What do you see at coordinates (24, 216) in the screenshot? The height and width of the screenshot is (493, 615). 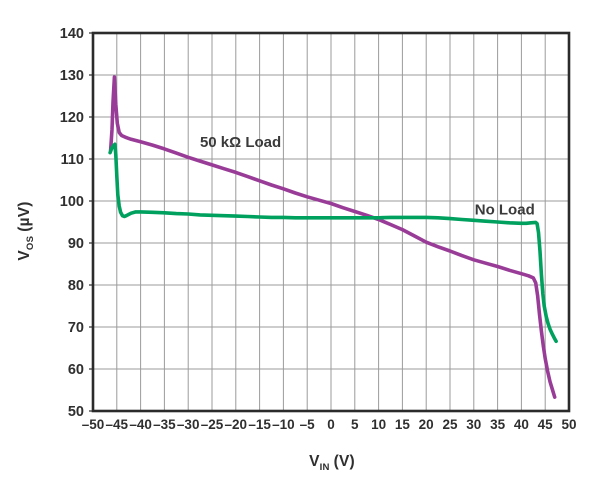 I see `y-axis-title-unit: (µV)` at bounding box center [24, 216].